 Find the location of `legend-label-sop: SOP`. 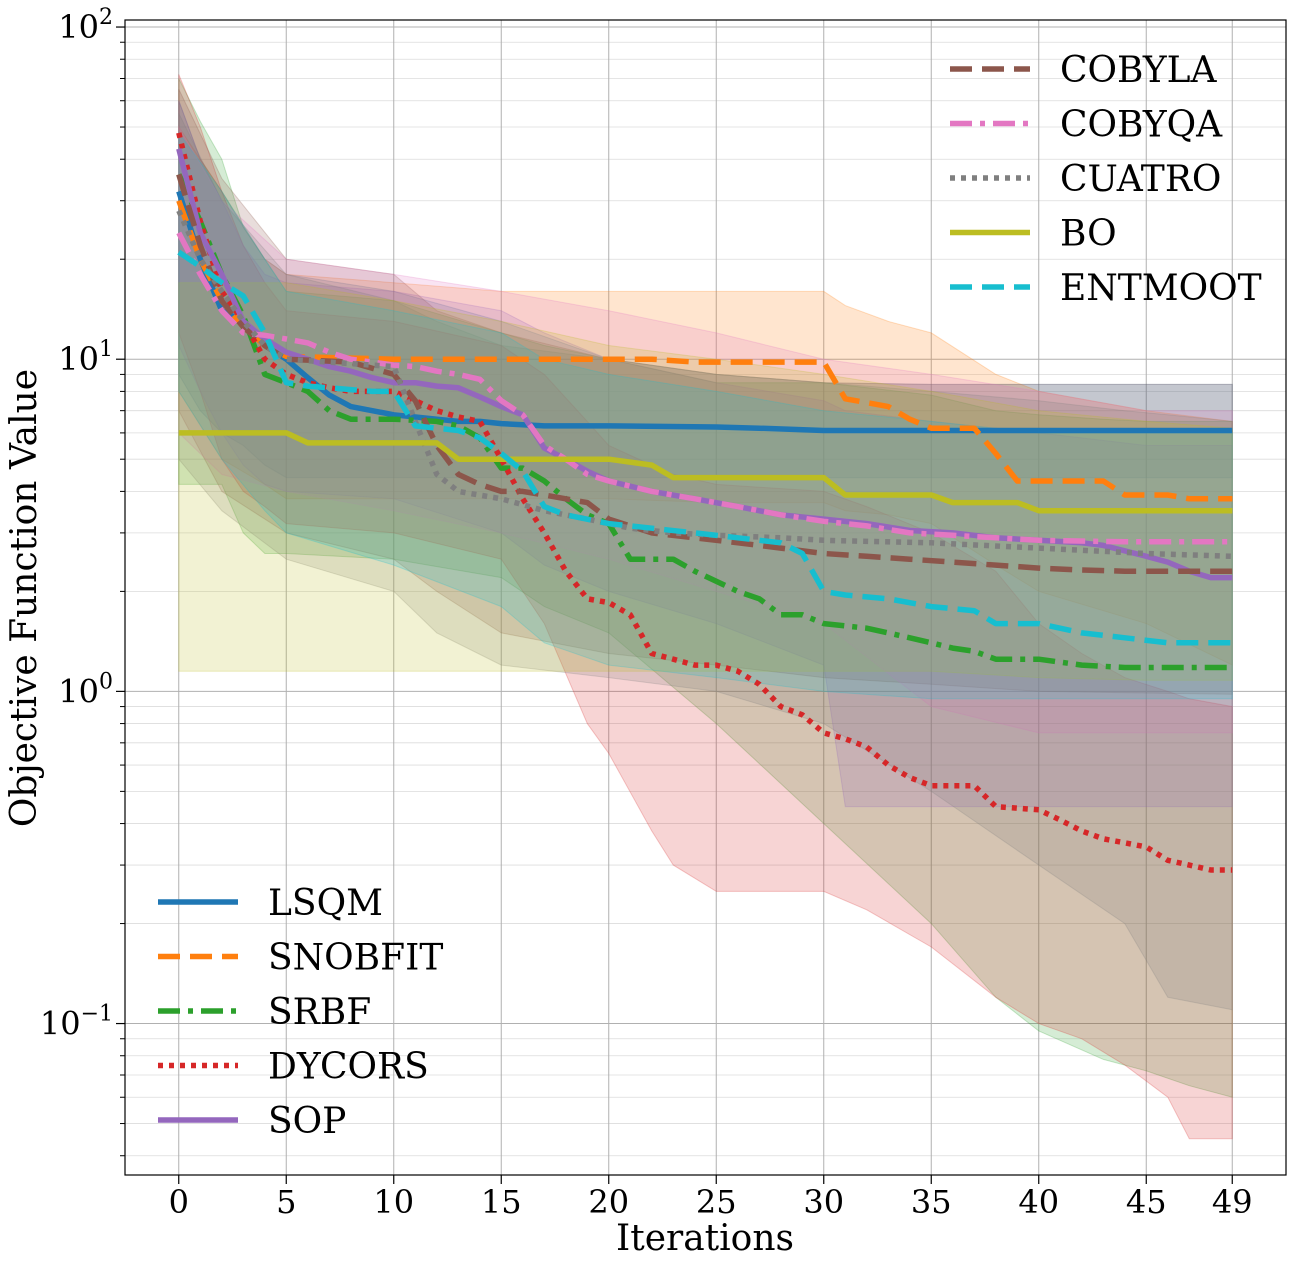

legend-label-sop: SOP is located at coordinates (307, 1121).